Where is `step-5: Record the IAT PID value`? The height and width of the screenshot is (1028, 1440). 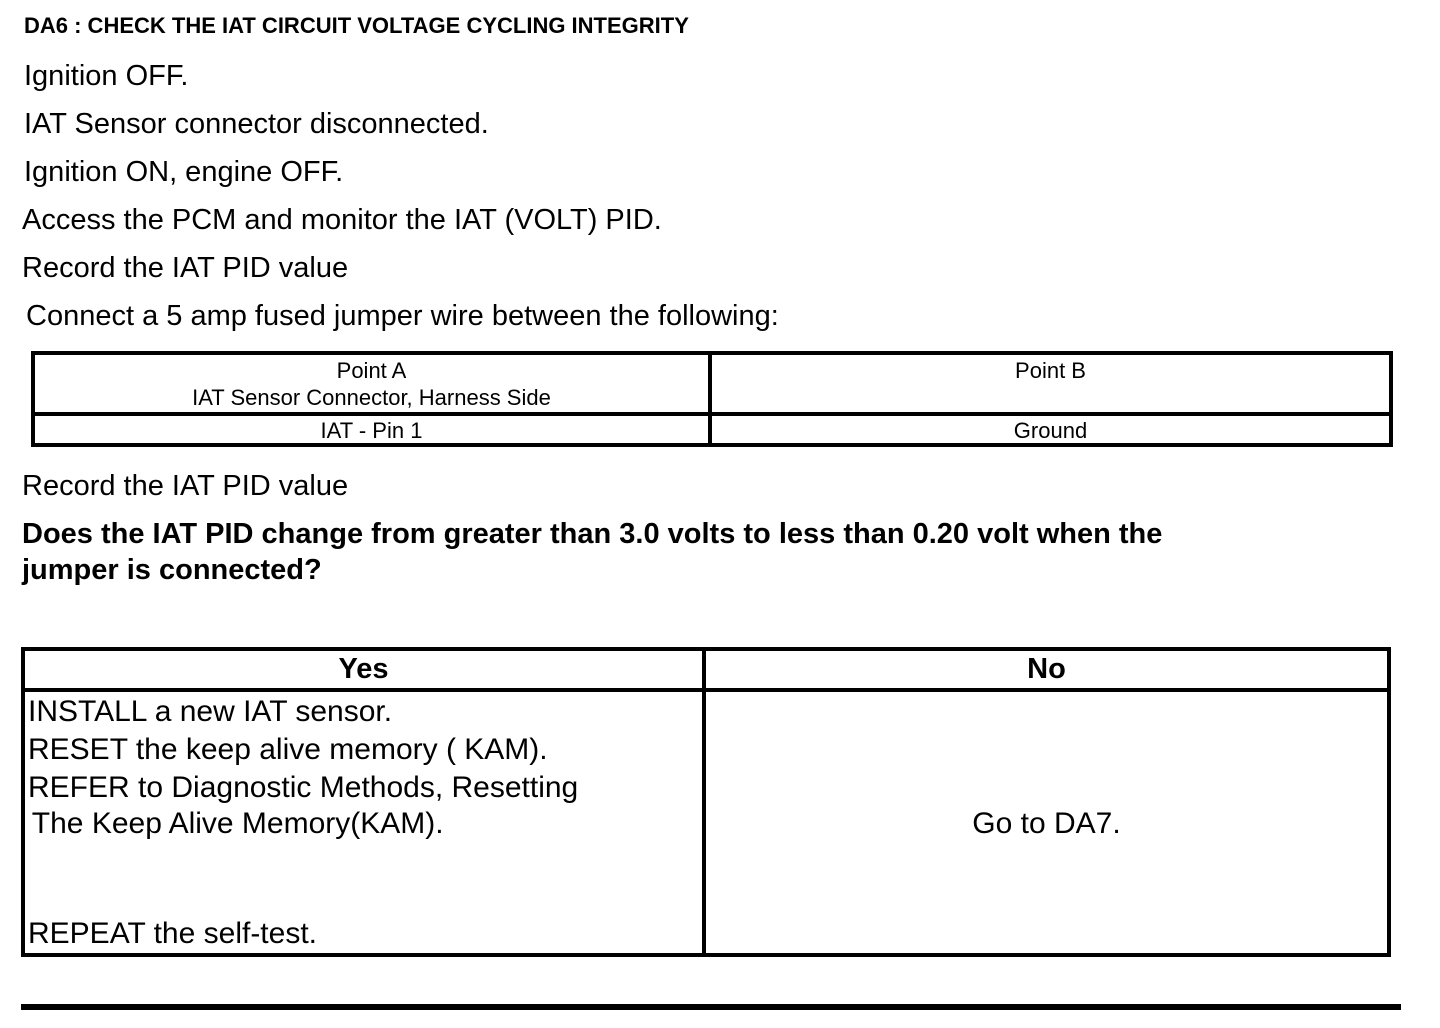
step-5: Record the IAT PID value is located at coordinates (185, 268).